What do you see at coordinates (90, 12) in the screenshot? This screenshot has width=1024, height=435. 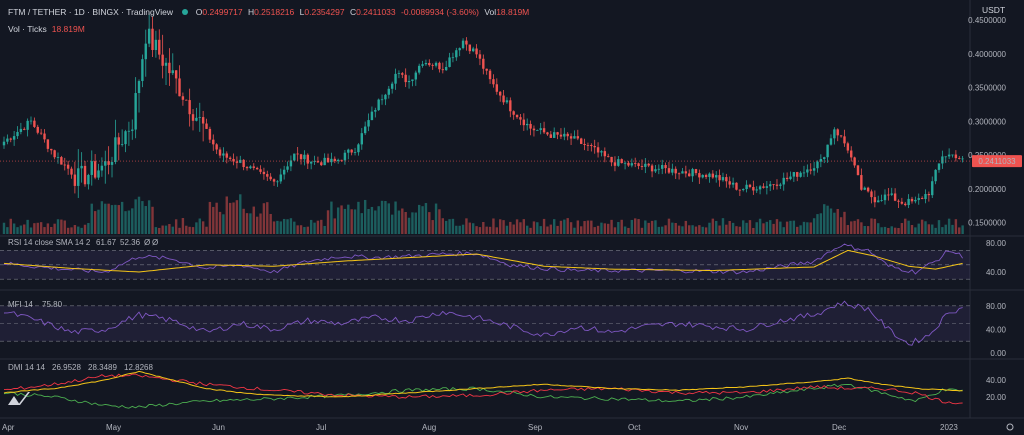 I see `symbol-title: FTM / TETHER · 1D · BINGX · TradingView` at bounding box center [90, 12].